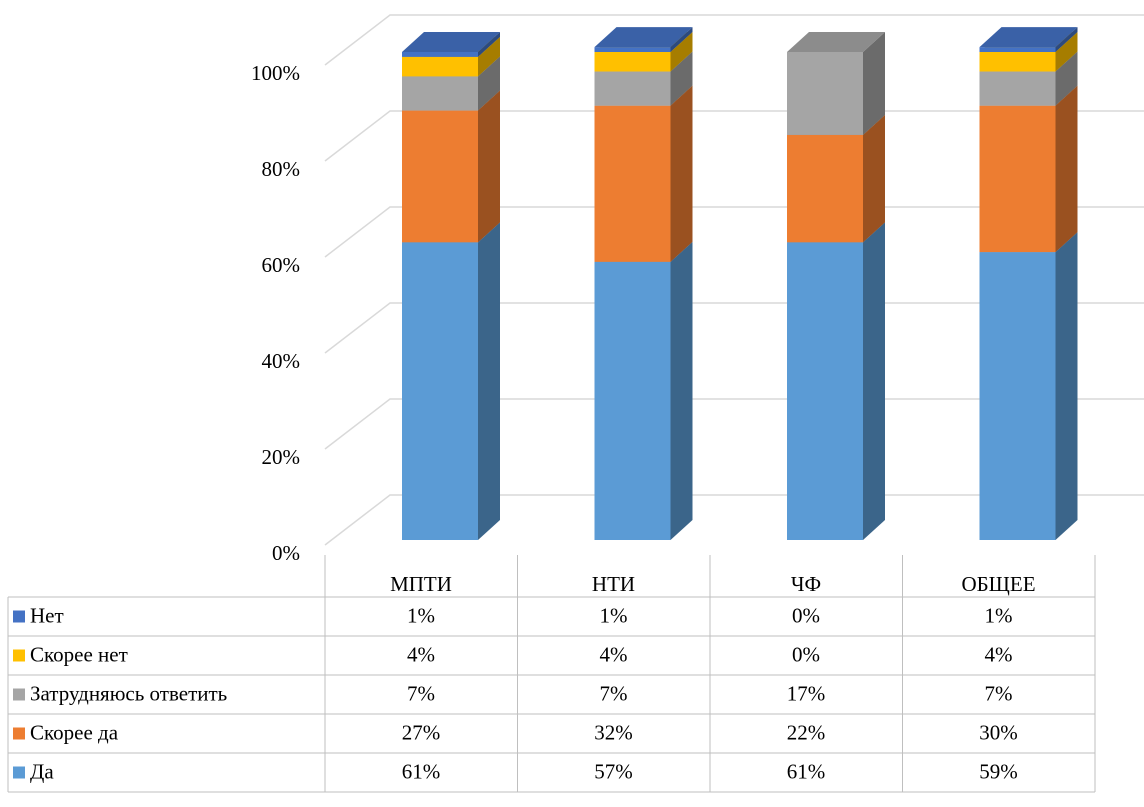 The height and width of the screenshot is (807, 1144). What do you see at coordinates (998, 732) in the screenshot?
I see `data-label: 30%` at bounding box center [998, 732].